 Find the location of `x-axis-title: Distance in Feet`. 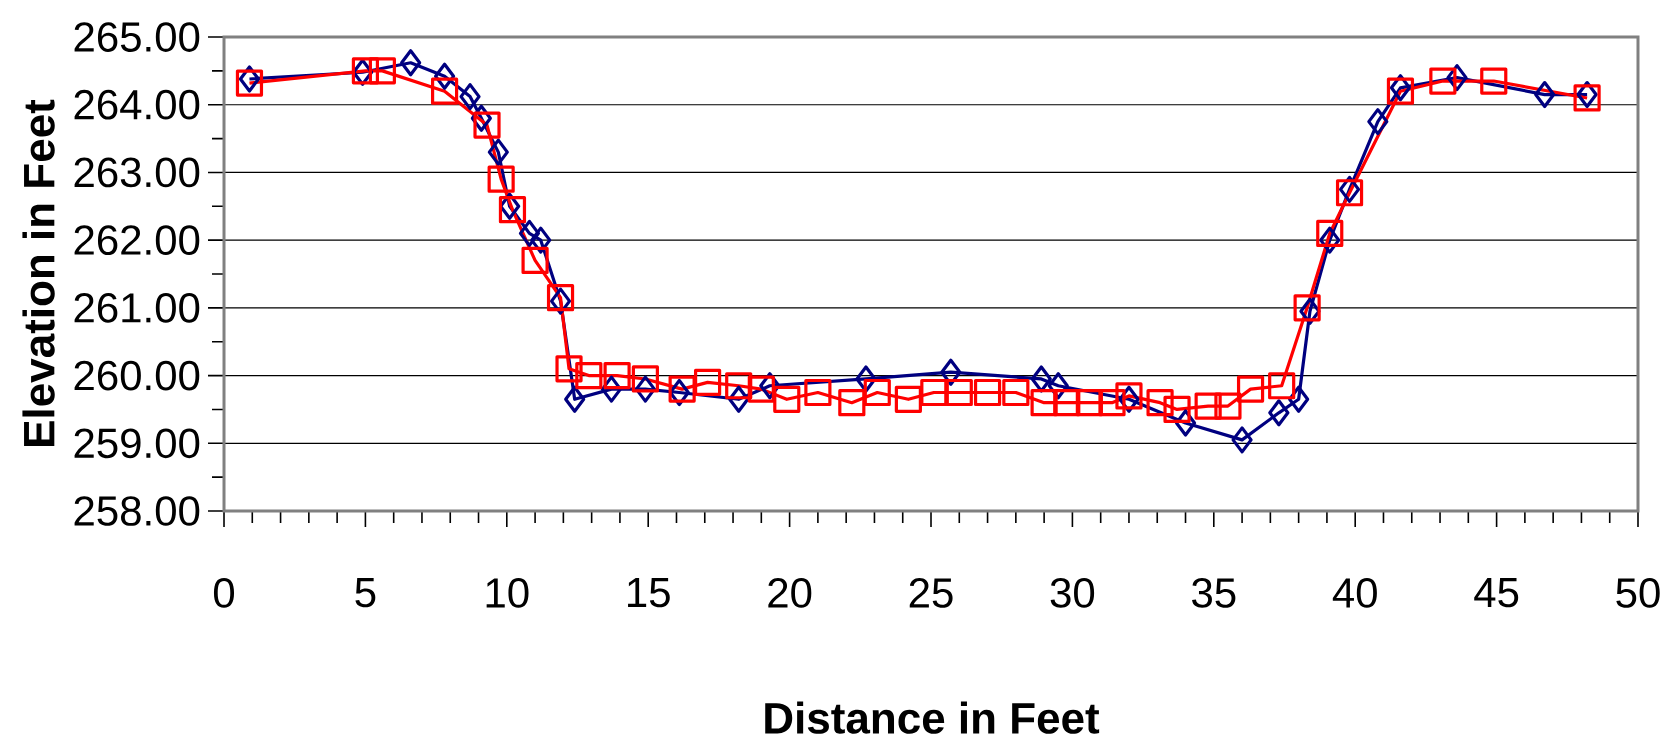

x-axis-title: Distance in Feet is located at coordinates (932, 717).